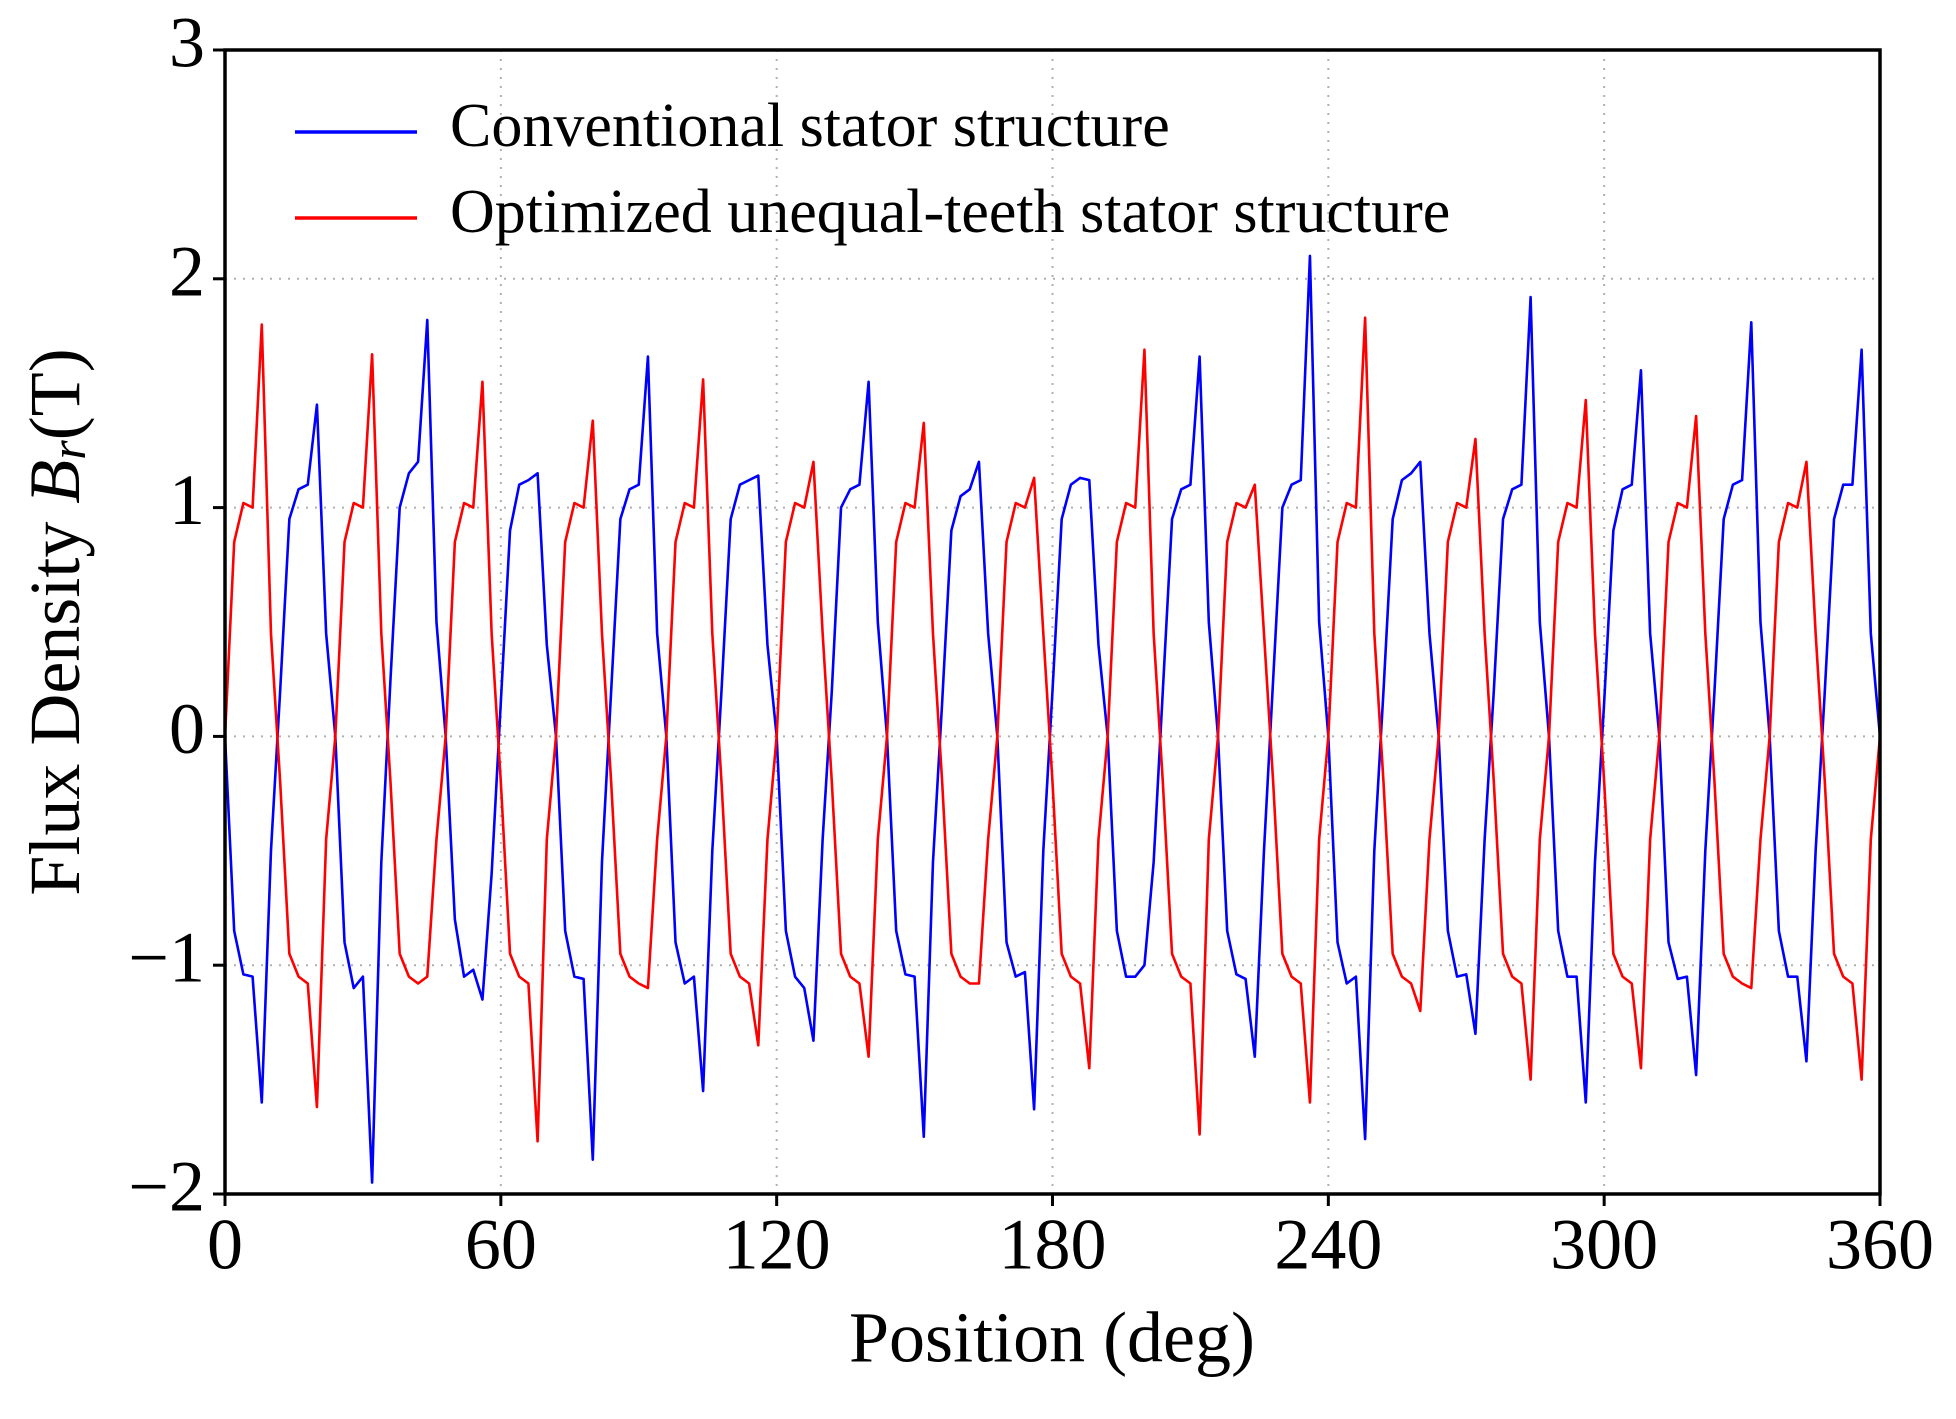 This screenshot has height=1419, width=1956. I want to click on y-tick-label: −2, so click(166, 1187).